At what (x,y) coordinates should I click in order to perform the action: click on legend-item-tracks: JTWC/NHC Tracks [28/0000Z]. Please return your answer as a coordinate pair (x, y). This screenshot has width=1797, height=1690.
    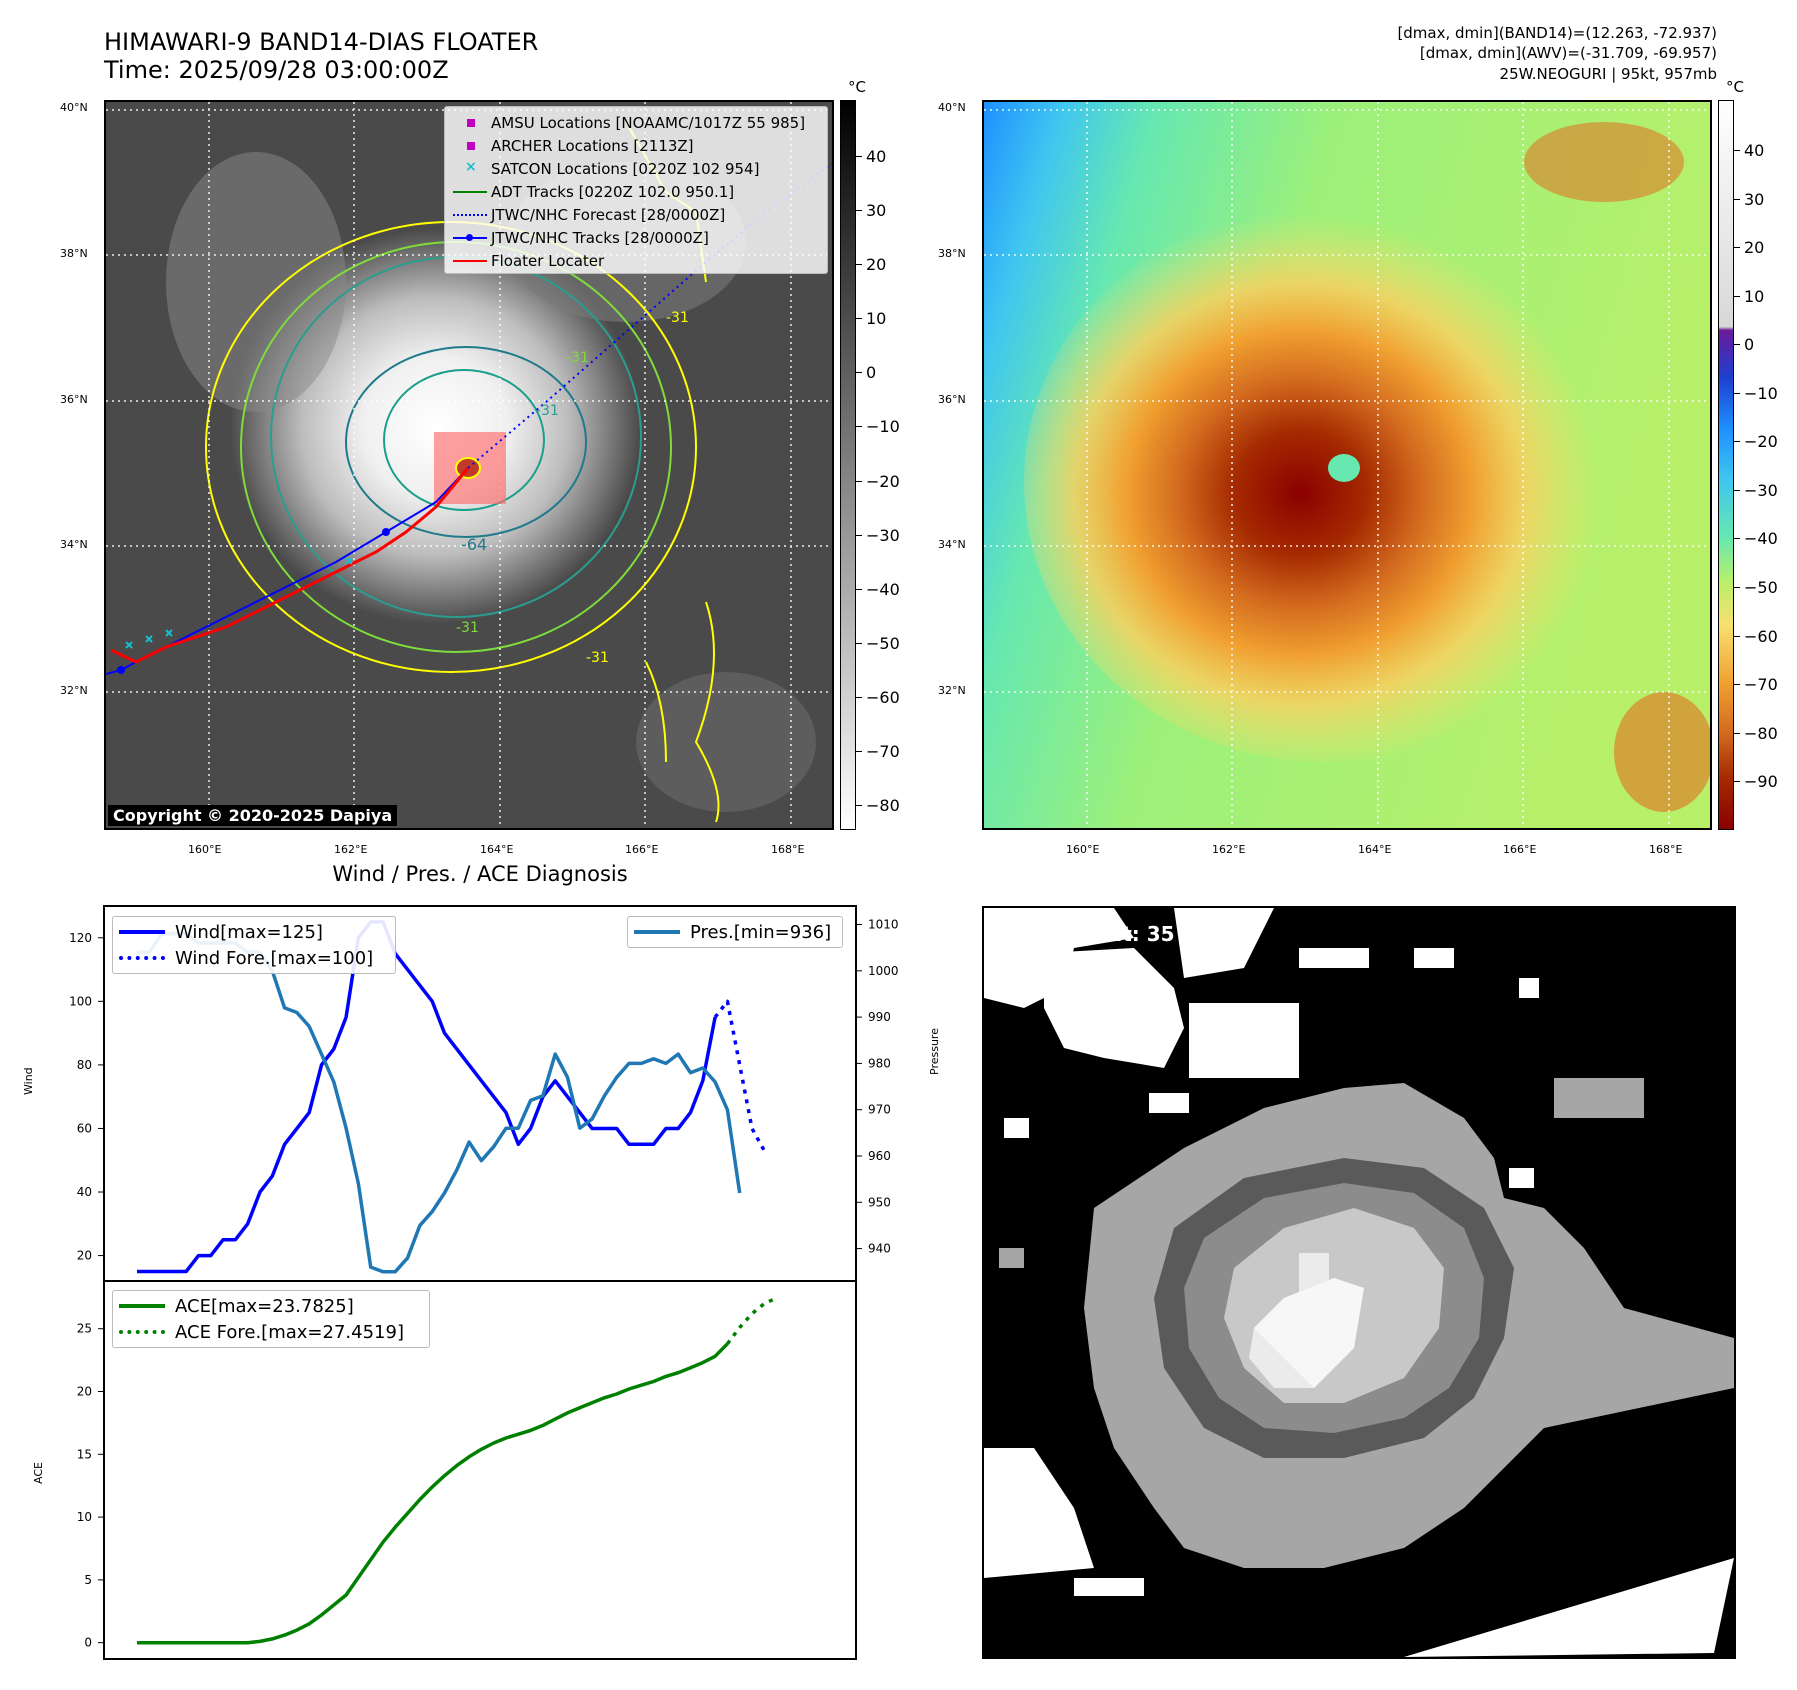
    Looking at the image, I should click on (636, 237).